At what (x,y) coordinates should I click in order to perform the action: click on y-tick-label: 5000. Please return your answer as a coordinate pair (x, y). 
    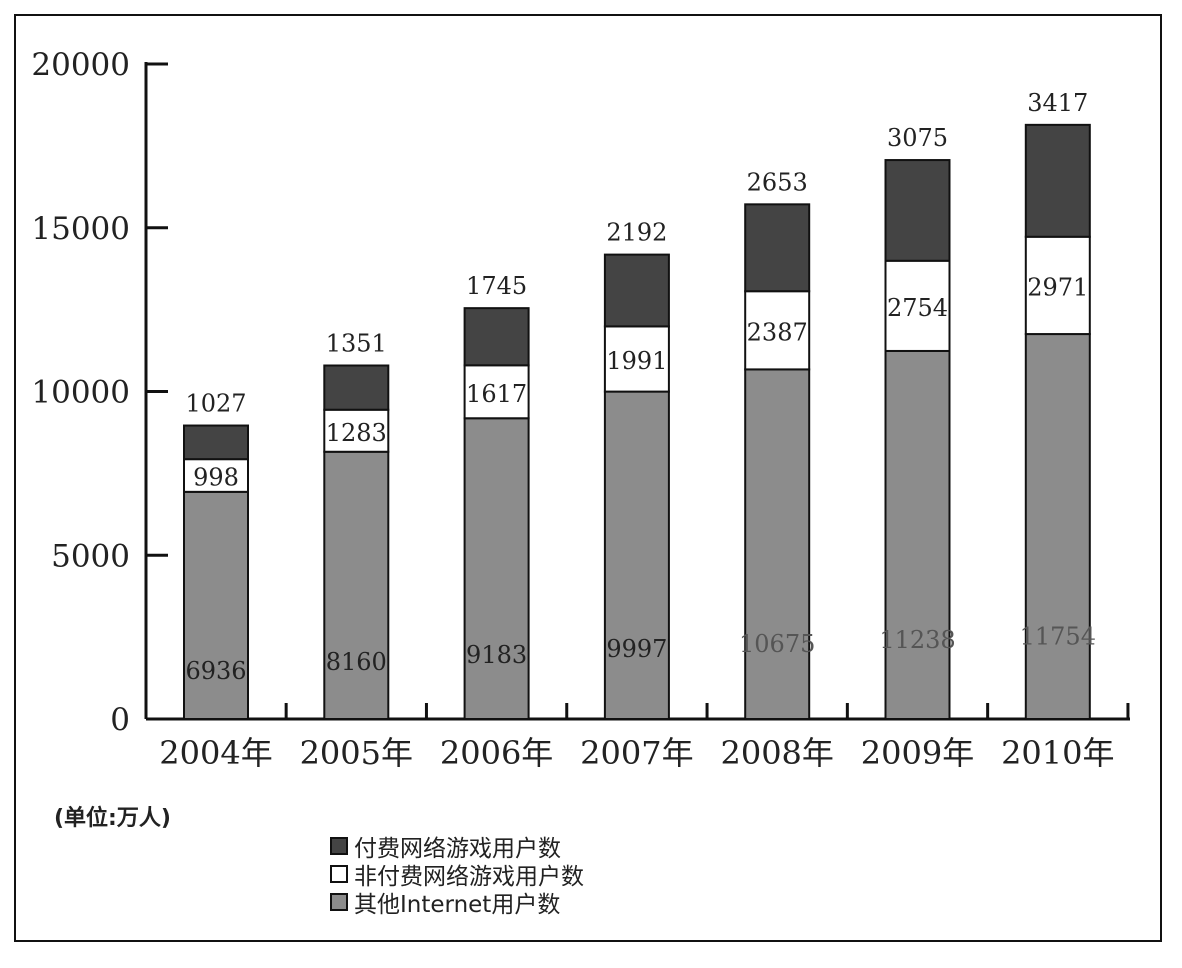
    Looking at the image, I should click on (90, 556).